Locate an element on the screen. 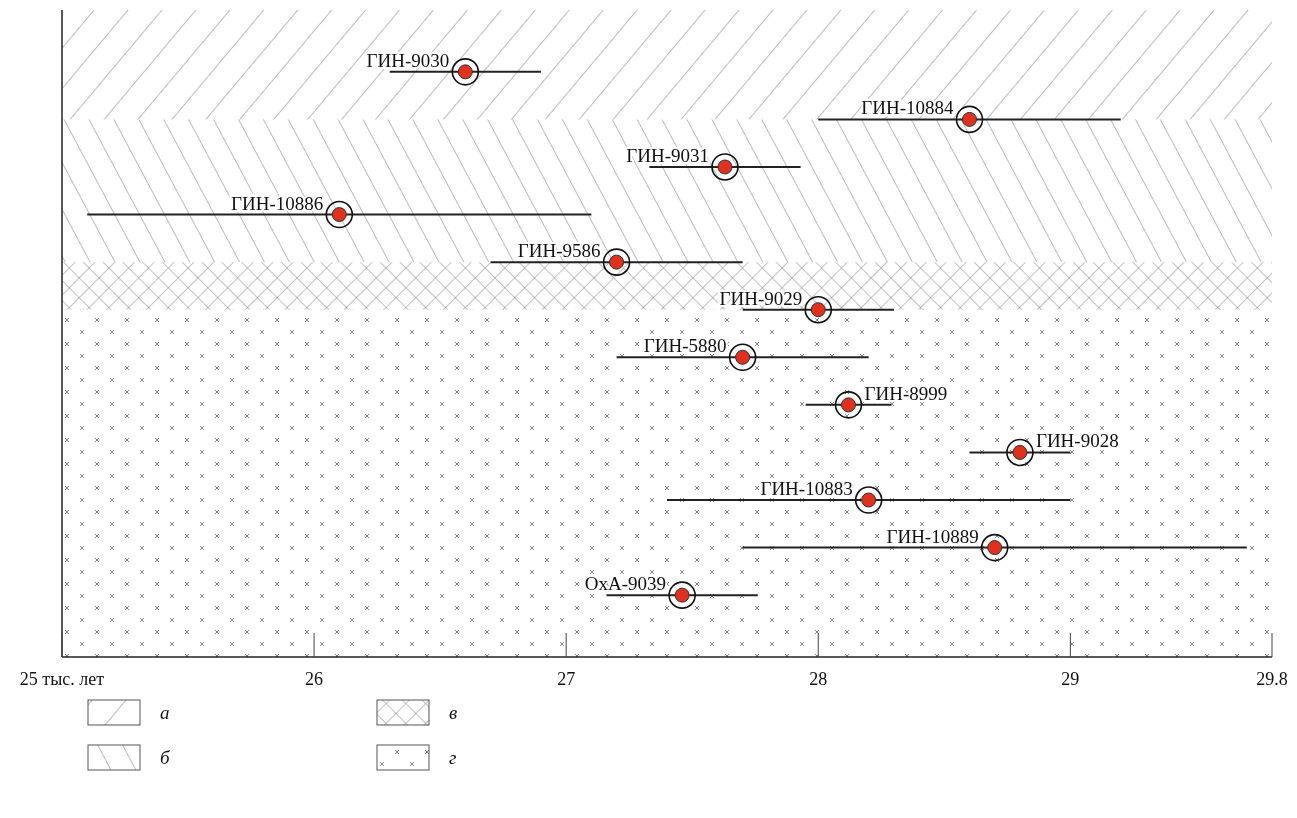  y-tick-label: ГИН-10889 is located at coordinates (932, 536).